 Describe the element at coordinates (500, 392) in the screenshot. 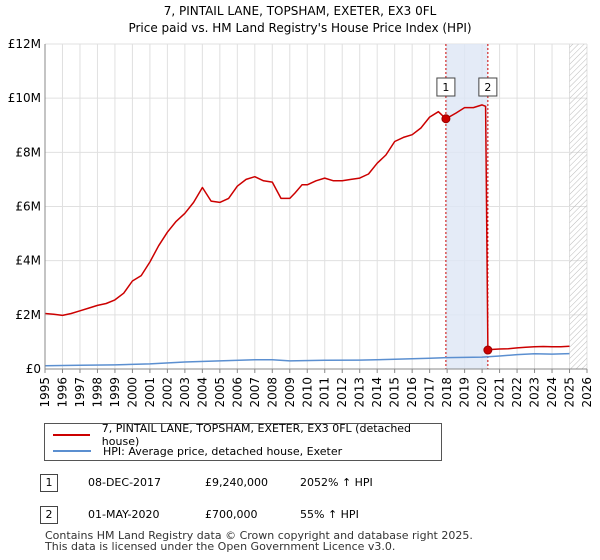

I see `x-tick-label: 2021` at that location.